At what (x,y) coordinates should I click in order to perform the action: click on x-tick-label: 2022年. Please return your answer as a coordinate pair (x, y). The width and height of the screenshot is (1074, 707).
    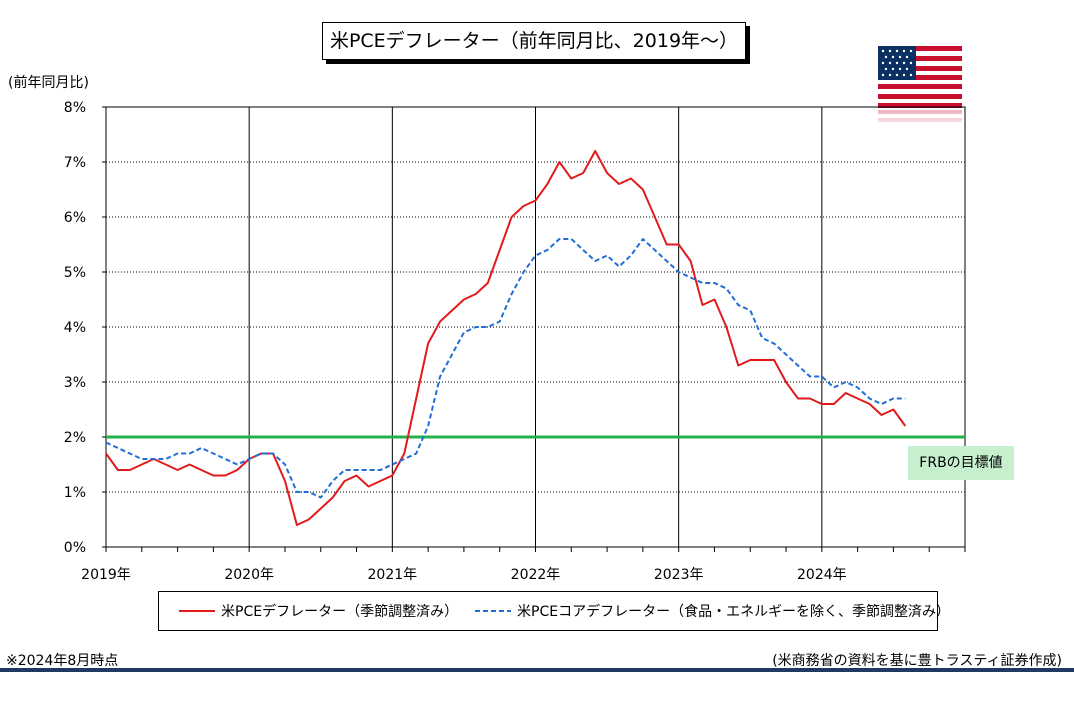
    Looking at the image, I should click on (536, 575).